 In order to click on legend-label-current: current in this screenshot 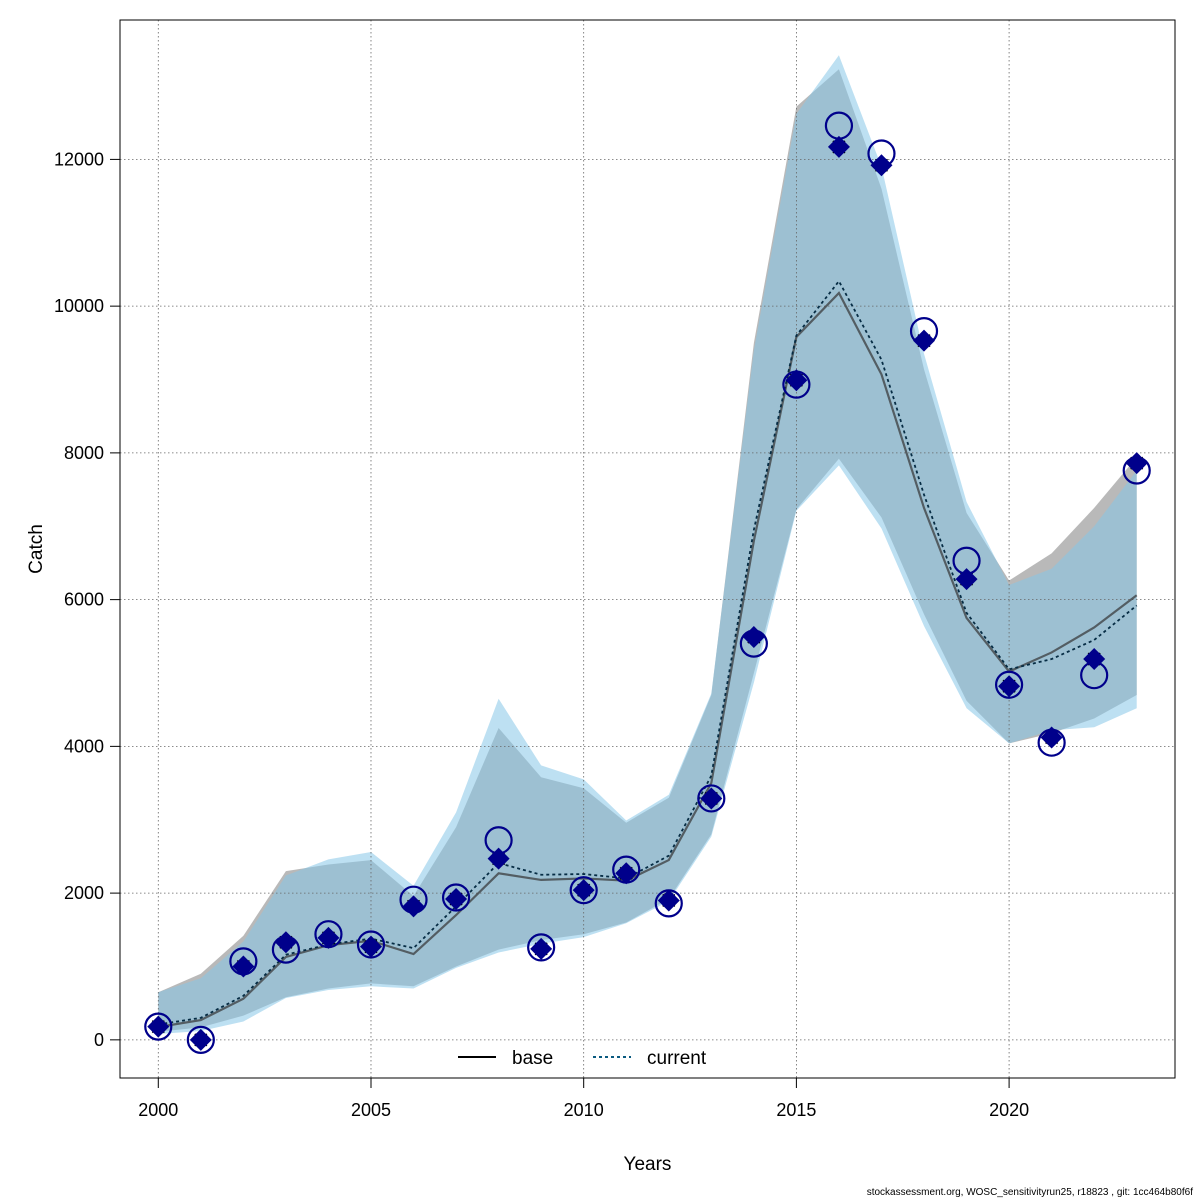, I will do `click(677, 1058)`.